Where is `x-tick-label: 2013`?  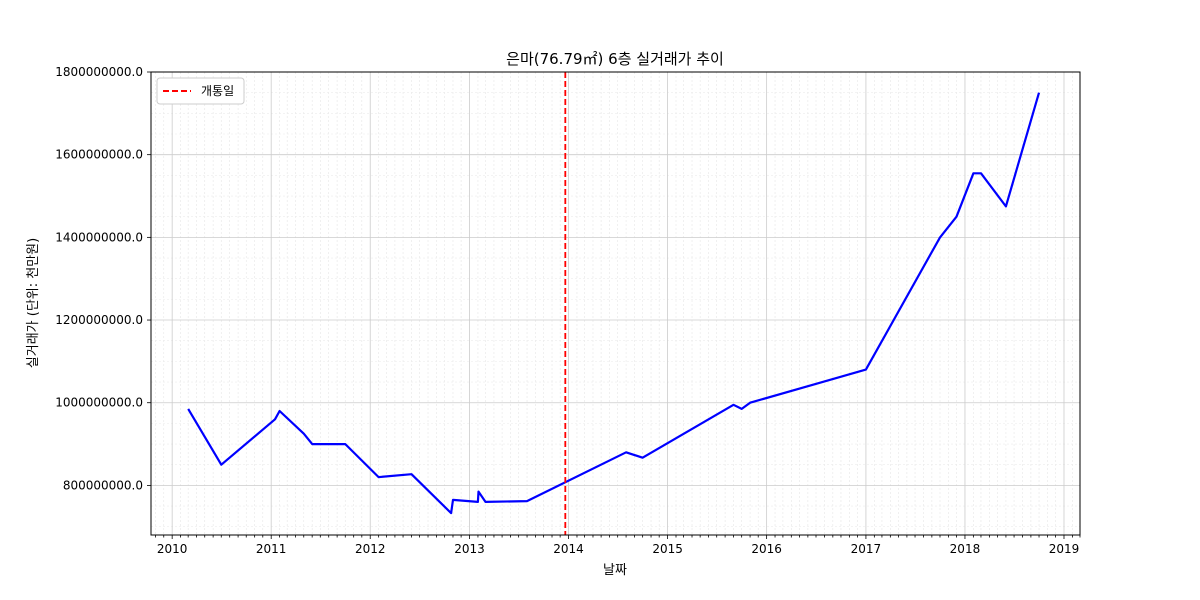
x-tick-label: 2013 is located at coordinates (469, 549).